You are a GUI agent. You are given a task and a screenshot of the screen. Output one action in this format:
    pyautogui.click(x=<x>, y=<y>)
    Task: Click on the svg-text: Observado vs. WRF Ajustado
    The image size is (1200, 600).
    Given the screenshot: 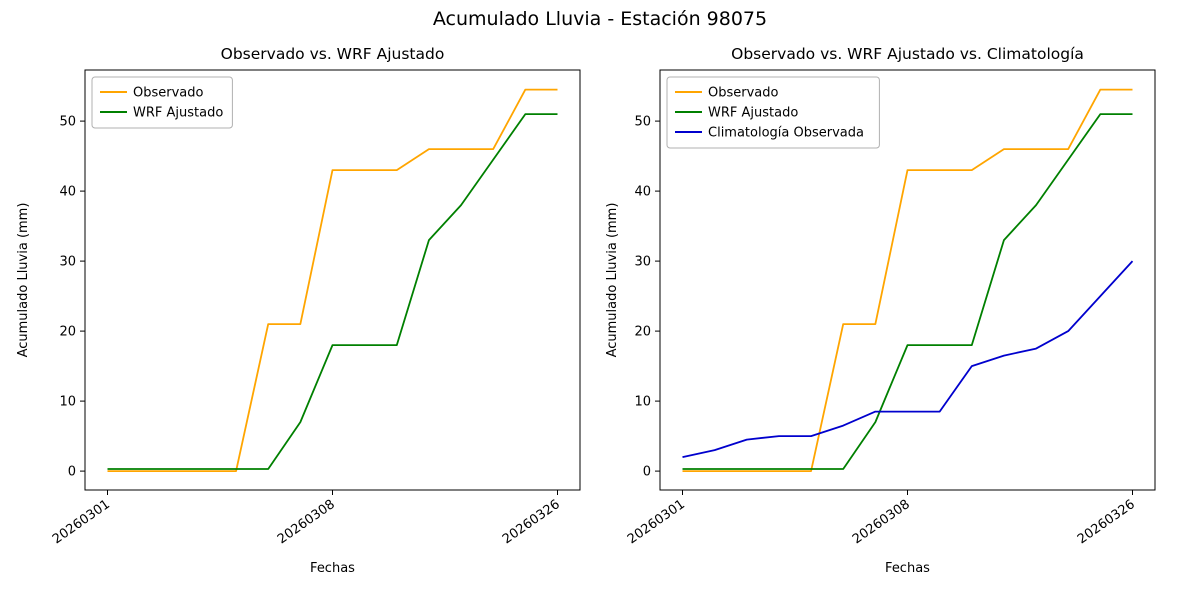 What is the action you would take?
    pyautogui.click(x=333, y=54)
    